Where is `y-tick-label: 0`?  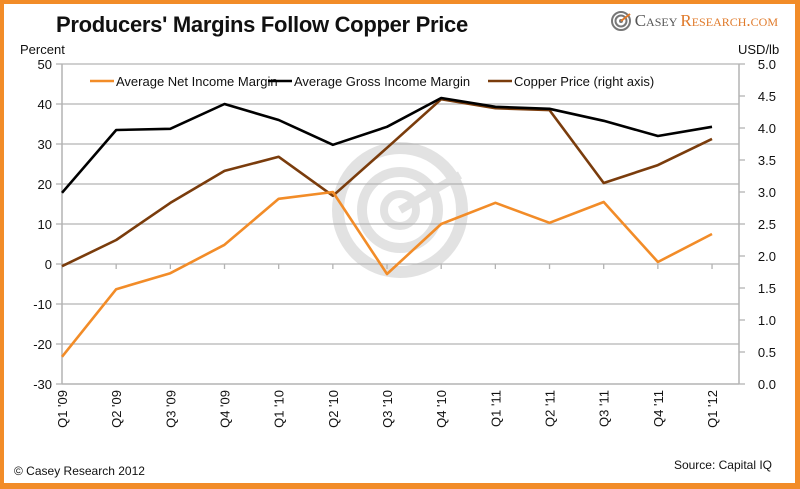 y-tick-label: 0 is located at coordinates (48, 264).